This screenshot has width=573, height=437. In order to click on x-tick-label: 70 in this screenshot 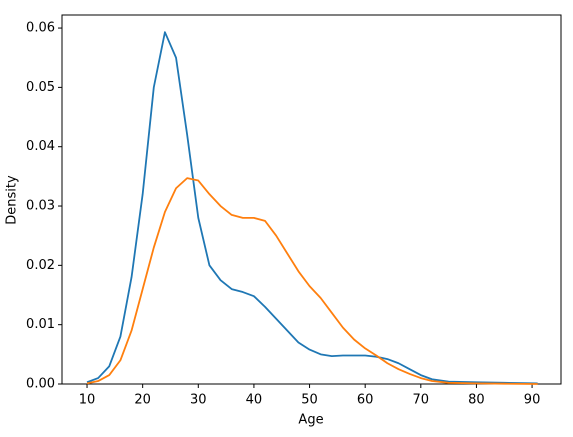, I will do `click(421, 400)`.